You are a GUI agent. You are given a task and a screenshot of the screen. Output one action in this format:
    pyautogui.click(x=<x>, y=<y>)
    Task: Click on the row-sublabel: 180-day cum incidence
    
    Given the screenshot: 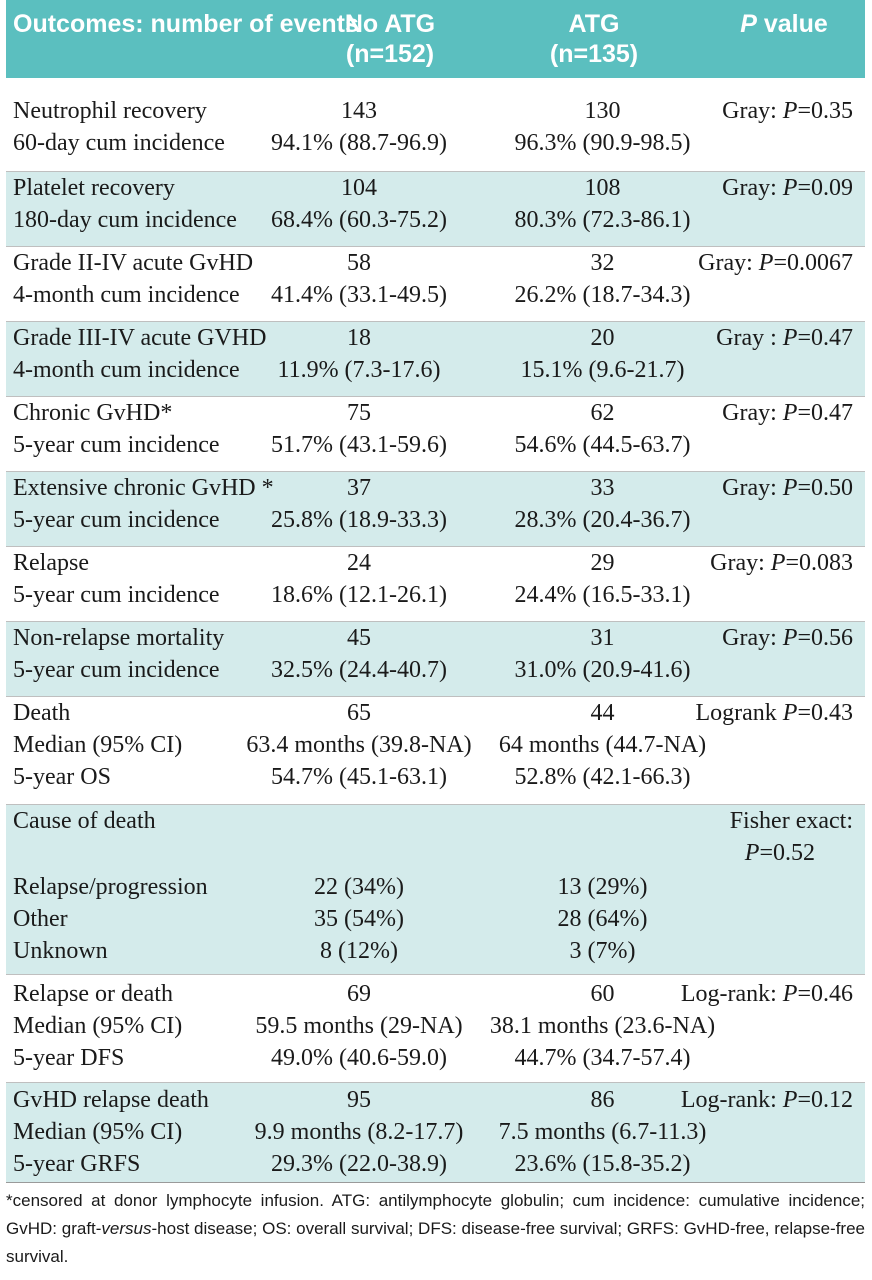 What is the action you would take?
    pyautogui.click(x=125, y=220)
    